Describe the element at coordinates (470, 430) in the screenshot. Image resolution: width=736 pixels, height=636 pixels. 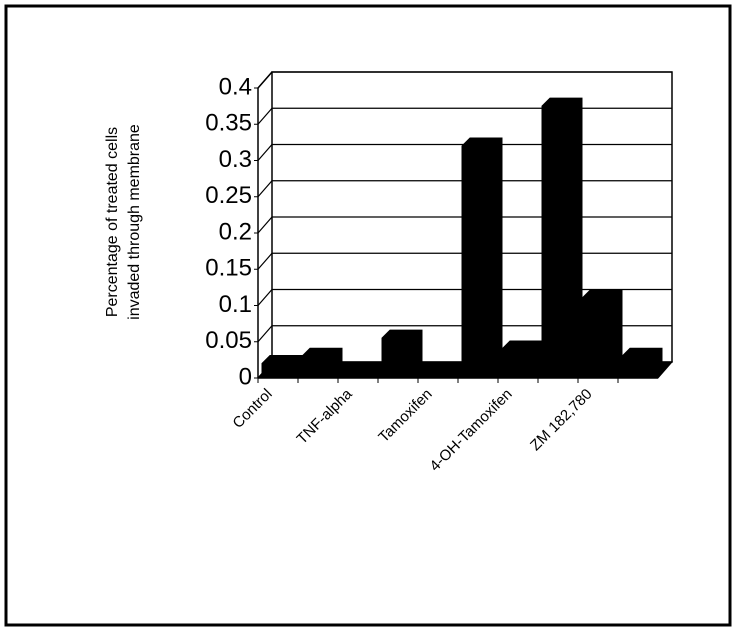
I see `x-tick-label: 4-OH-Tamoxifen` at that location.